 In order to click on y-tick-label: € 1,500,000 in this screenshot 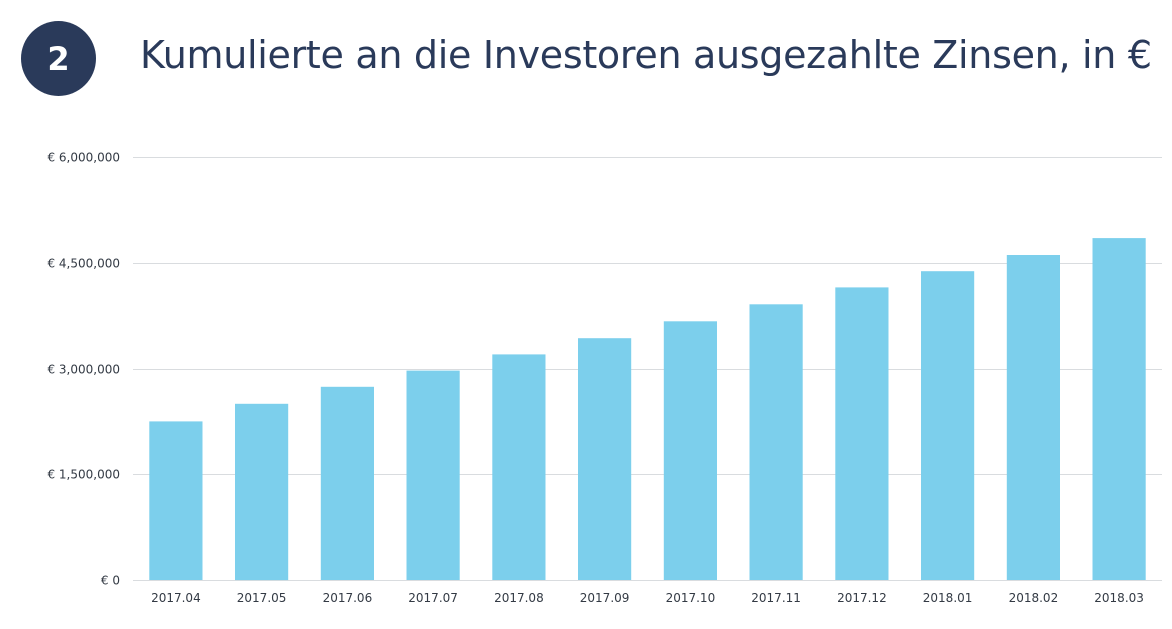, I will do `click(83, 475)`.